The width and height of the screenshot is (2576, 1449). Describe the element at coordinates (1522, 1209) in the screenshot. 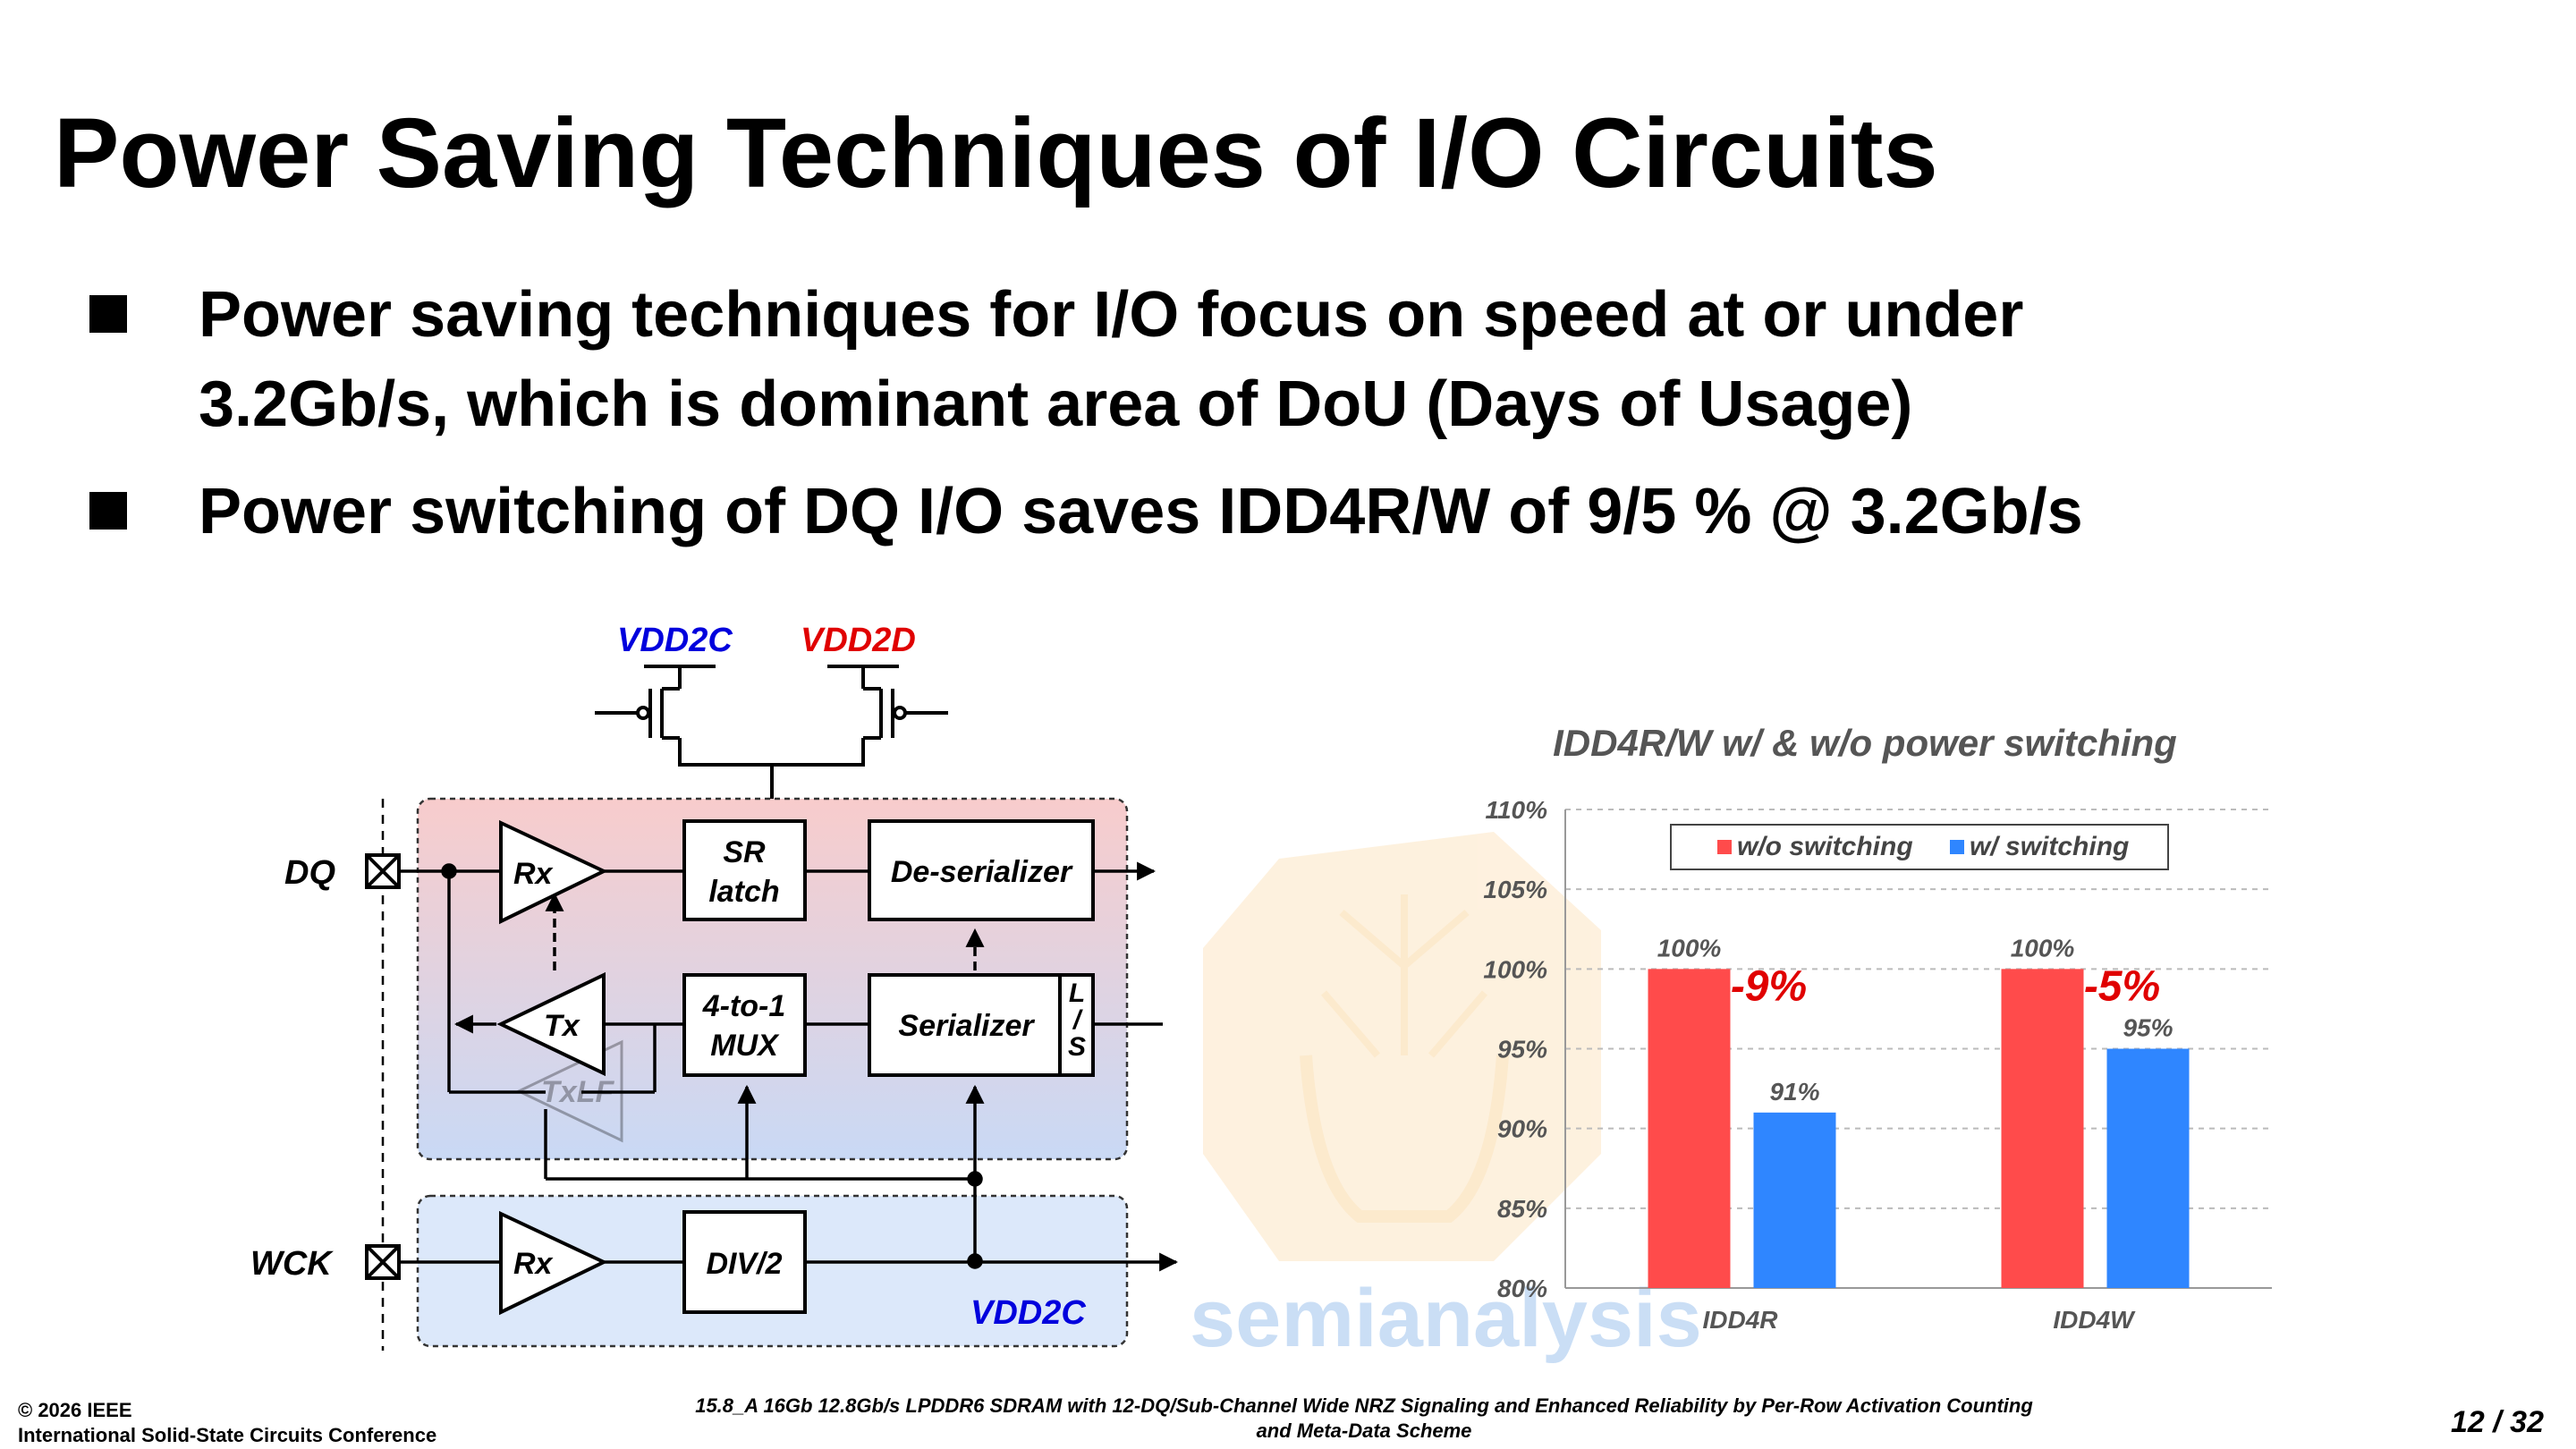

I see `y-tick-label: 85%` at that location.